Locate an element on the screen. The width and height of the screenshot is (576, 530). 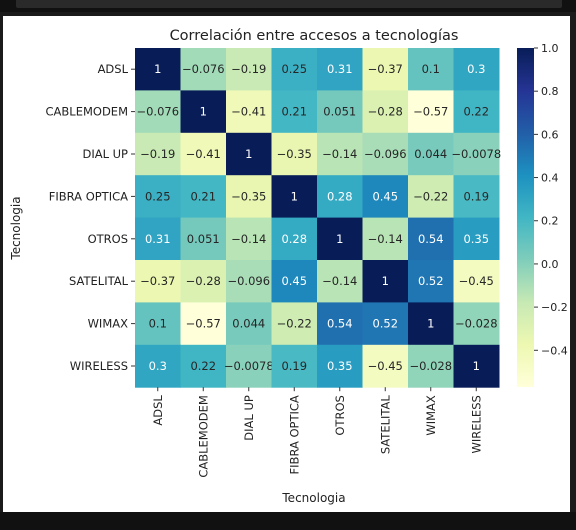
row-label: SATELITAL is located at coordinates (99, 281).